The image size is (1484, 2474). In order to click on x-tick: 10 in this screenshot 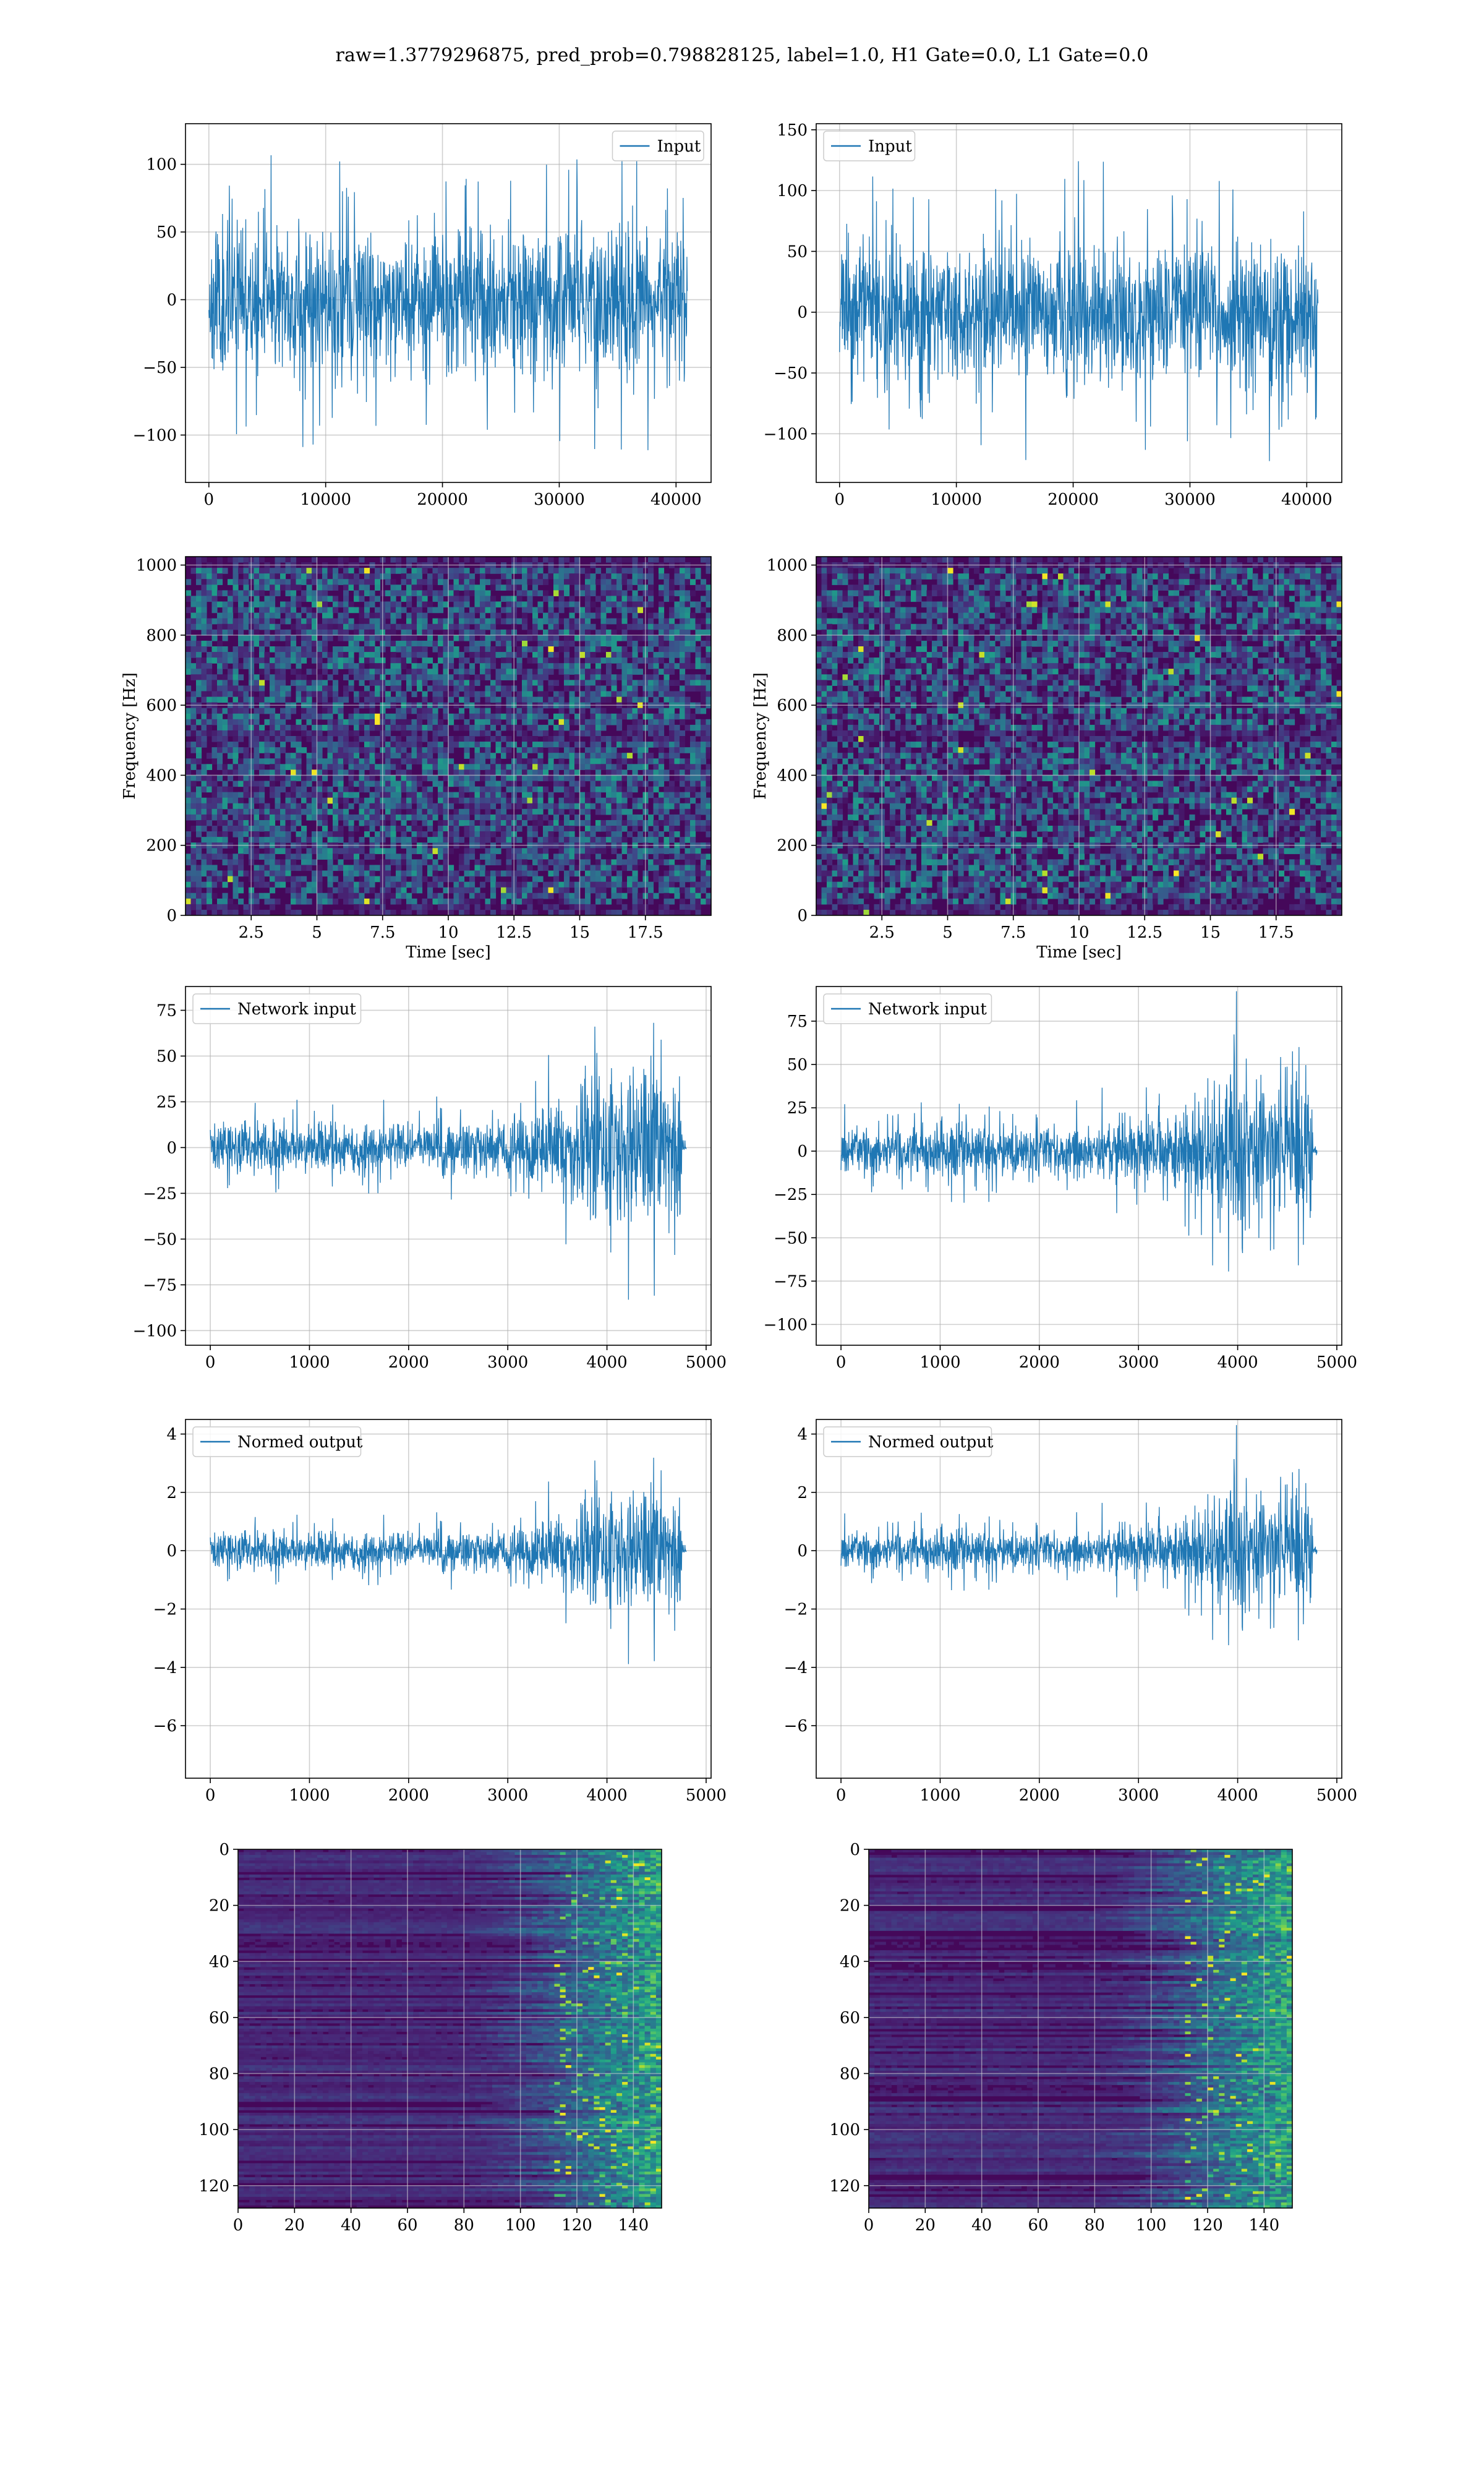, I will do `click(1079, 928)`.